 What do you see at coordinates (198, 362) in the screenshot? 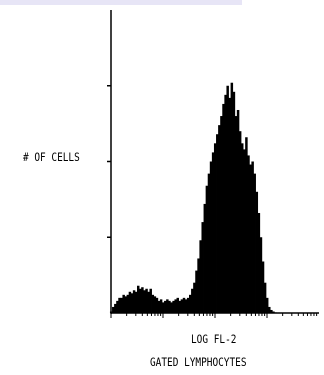
I see `x-axis-sublabel: GATED LYMPHOCYTES` at bounding box center [198, 362].